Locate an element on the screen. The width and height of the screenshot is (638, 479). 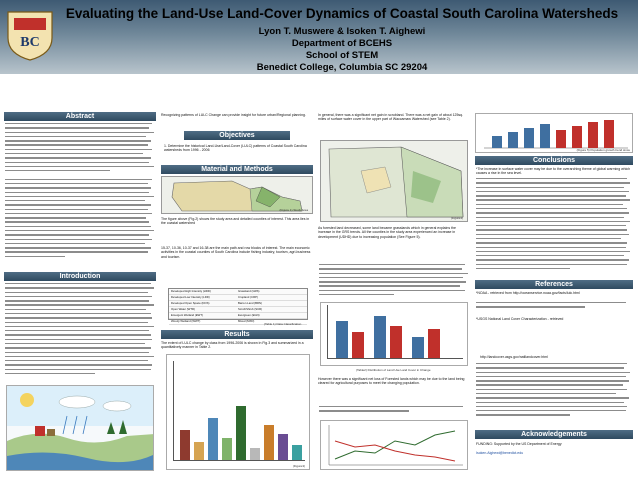
col3-lower-cont is located at coordinates (394, 412).